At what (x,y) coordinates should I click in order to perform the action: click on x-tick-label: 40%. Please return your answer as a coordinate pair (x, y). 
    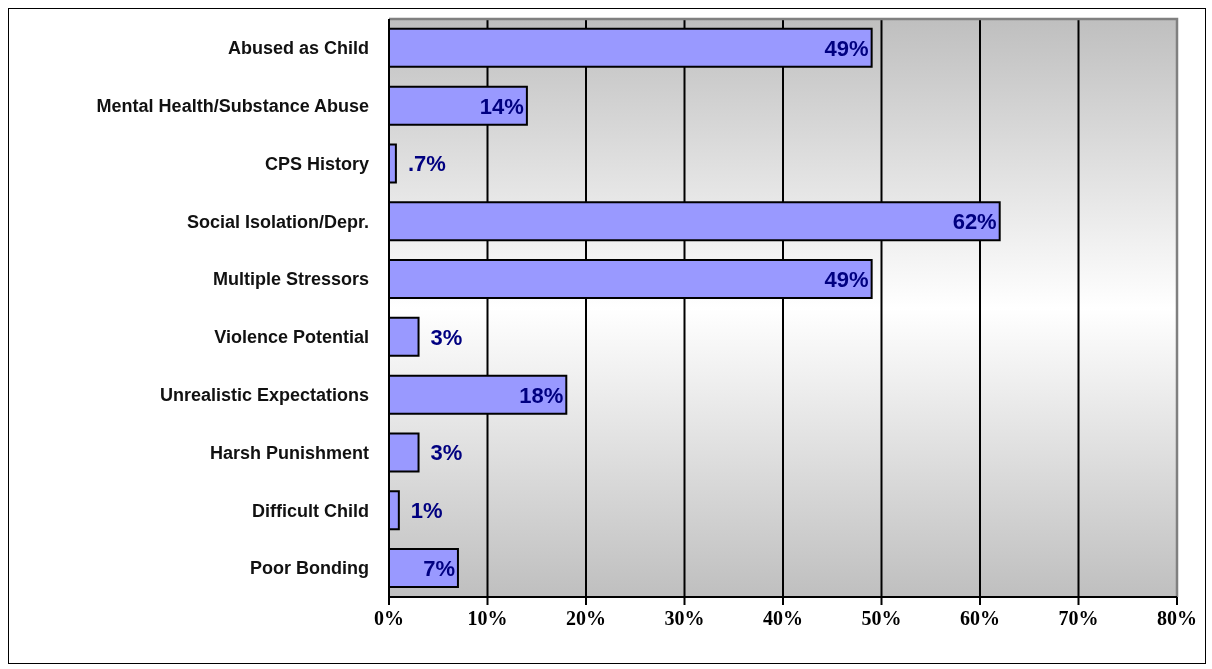
    Looking at the image, I should click on (783, 618).